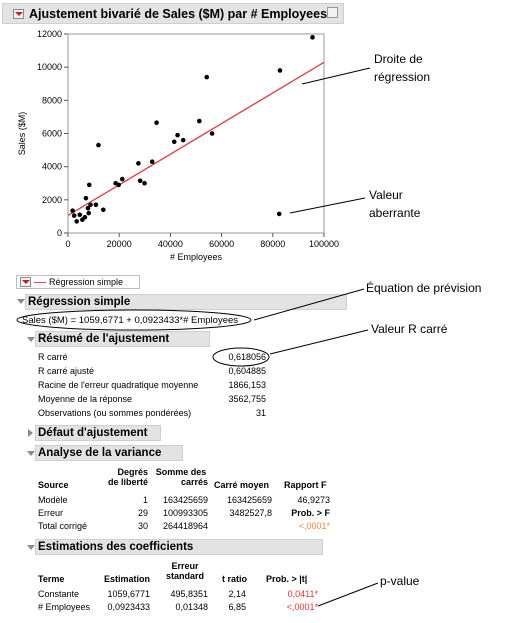  I want to click on x-tick-label: 100000, so click(324, 244).